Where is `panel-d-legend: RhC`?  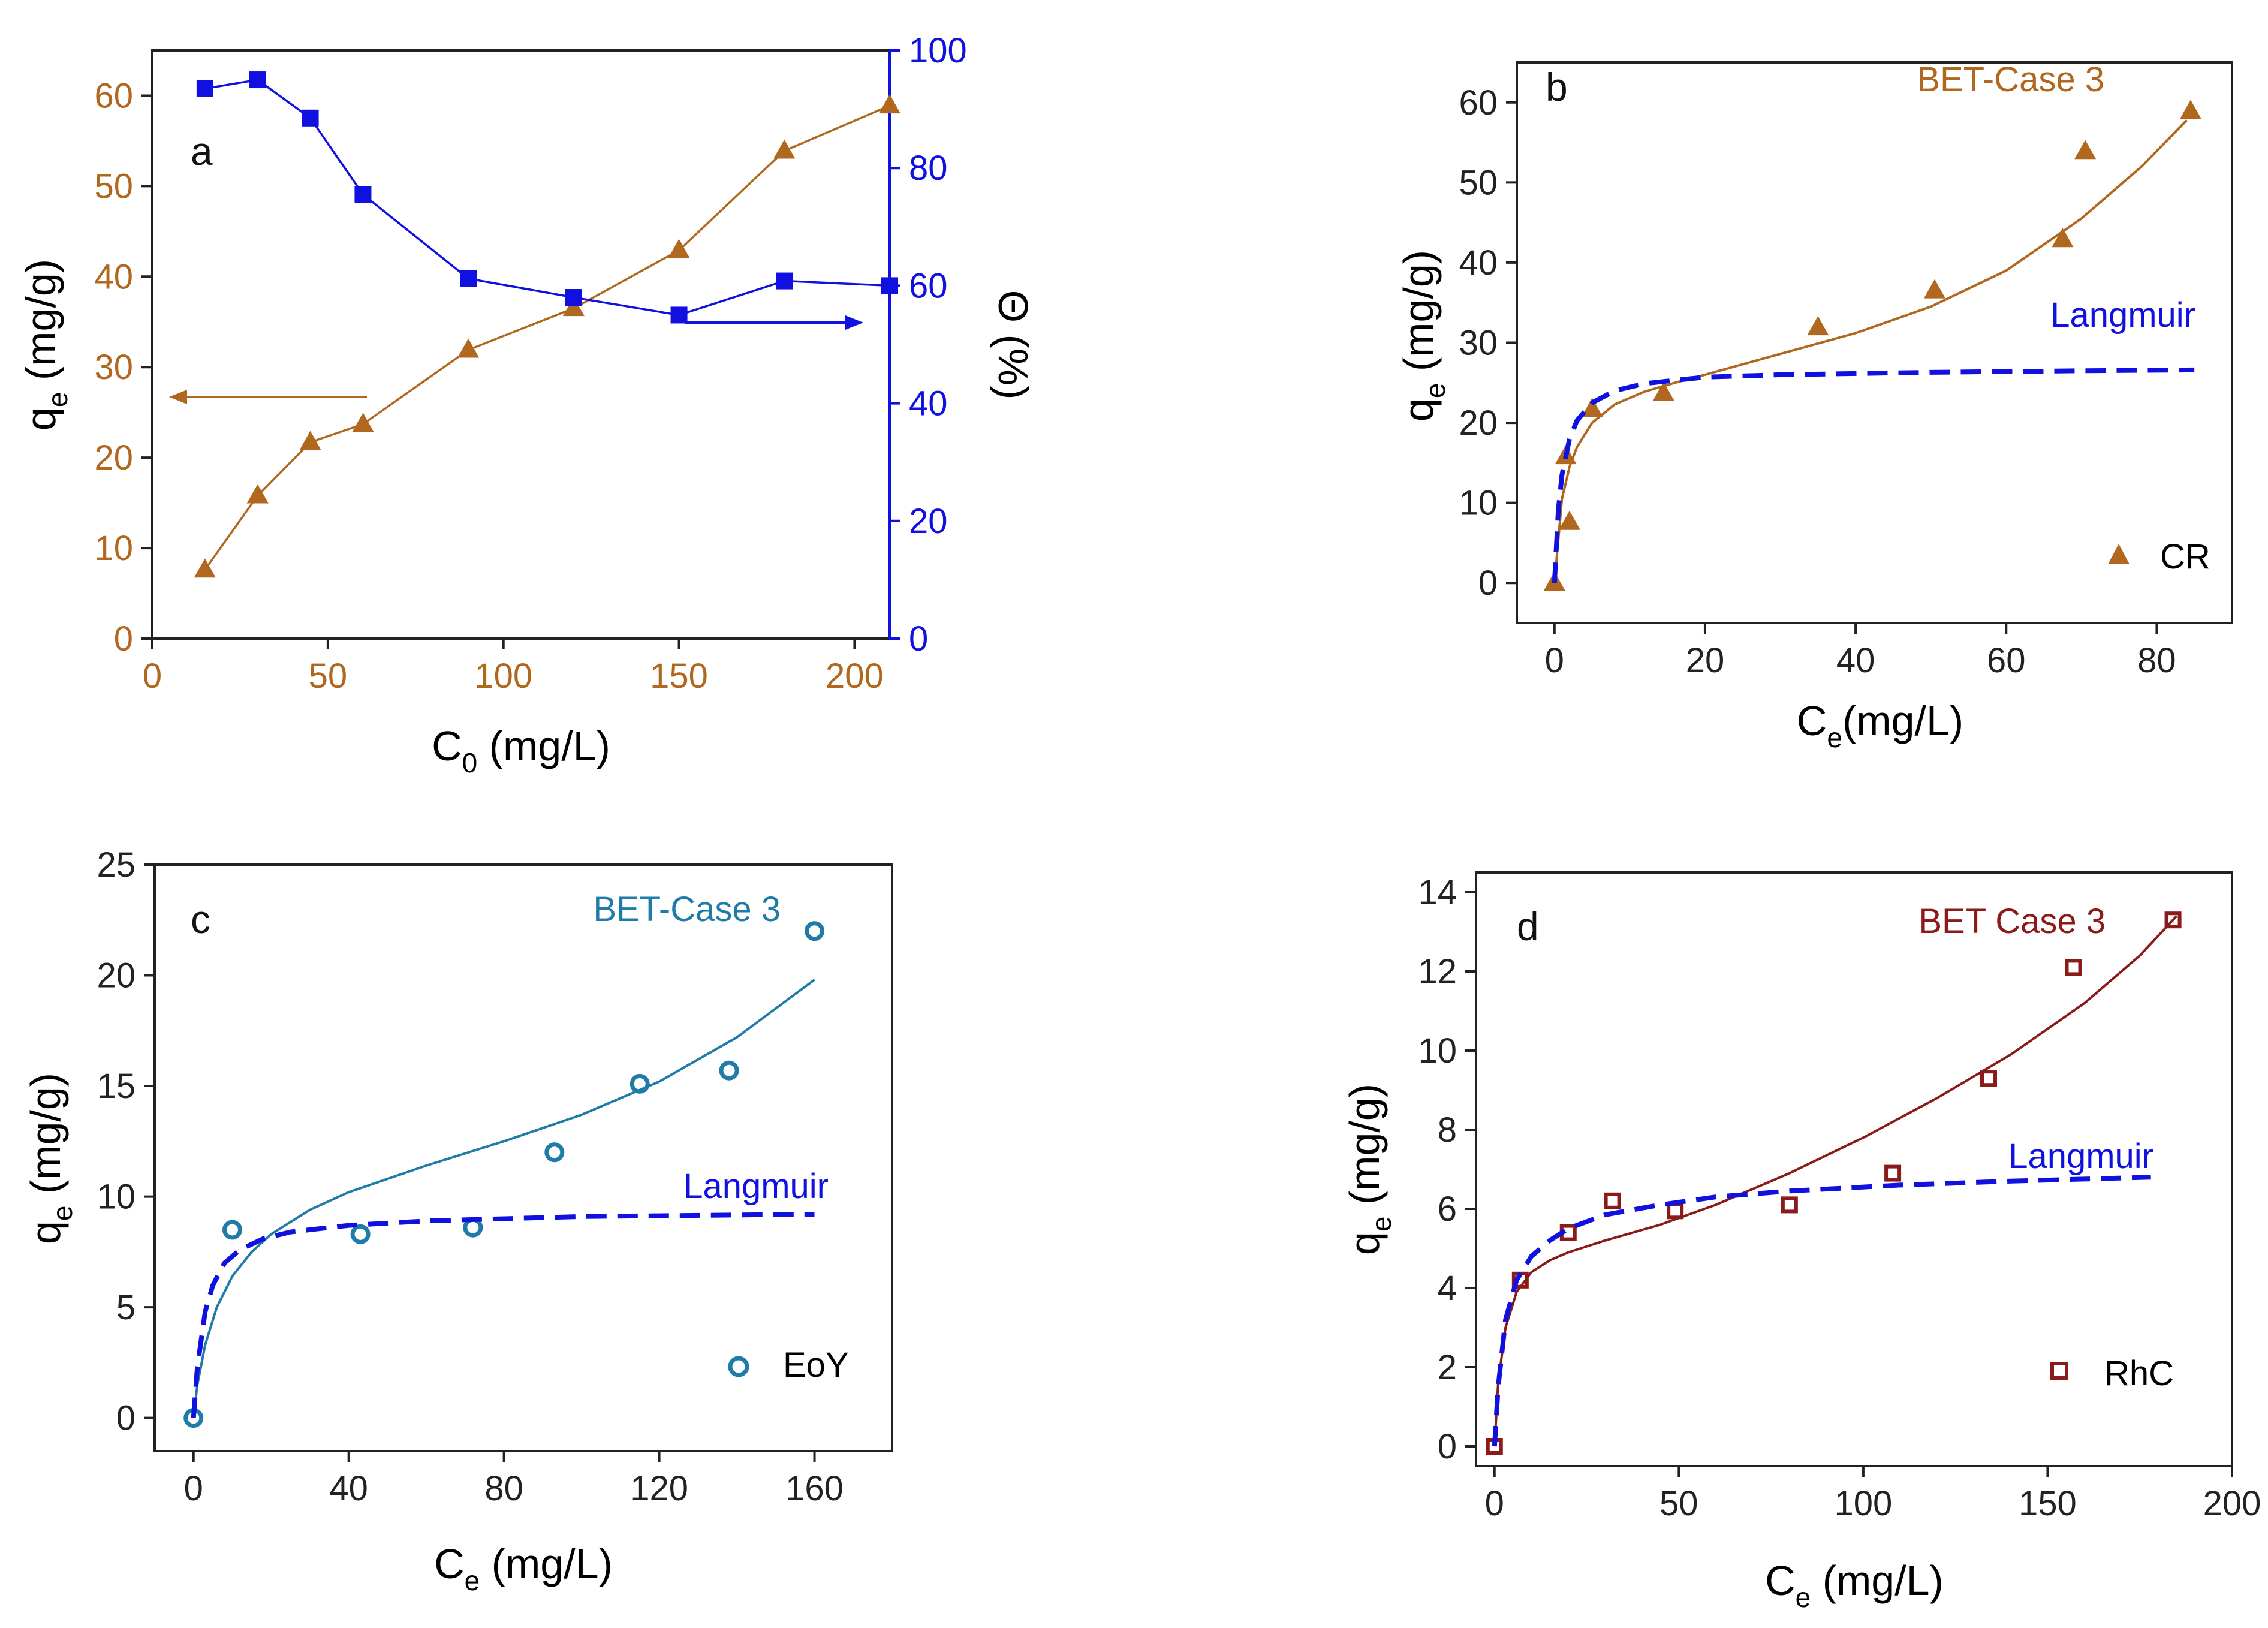
panel-d-legend: RhC is located at coordinates (2112, 1374).